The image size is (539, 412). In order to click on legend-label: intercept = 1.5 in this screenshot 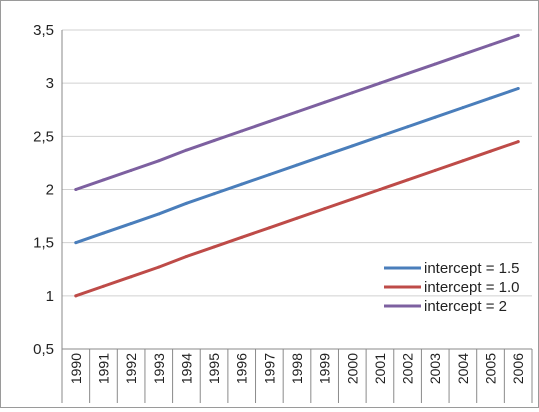, I will do `click(471, 268)`.